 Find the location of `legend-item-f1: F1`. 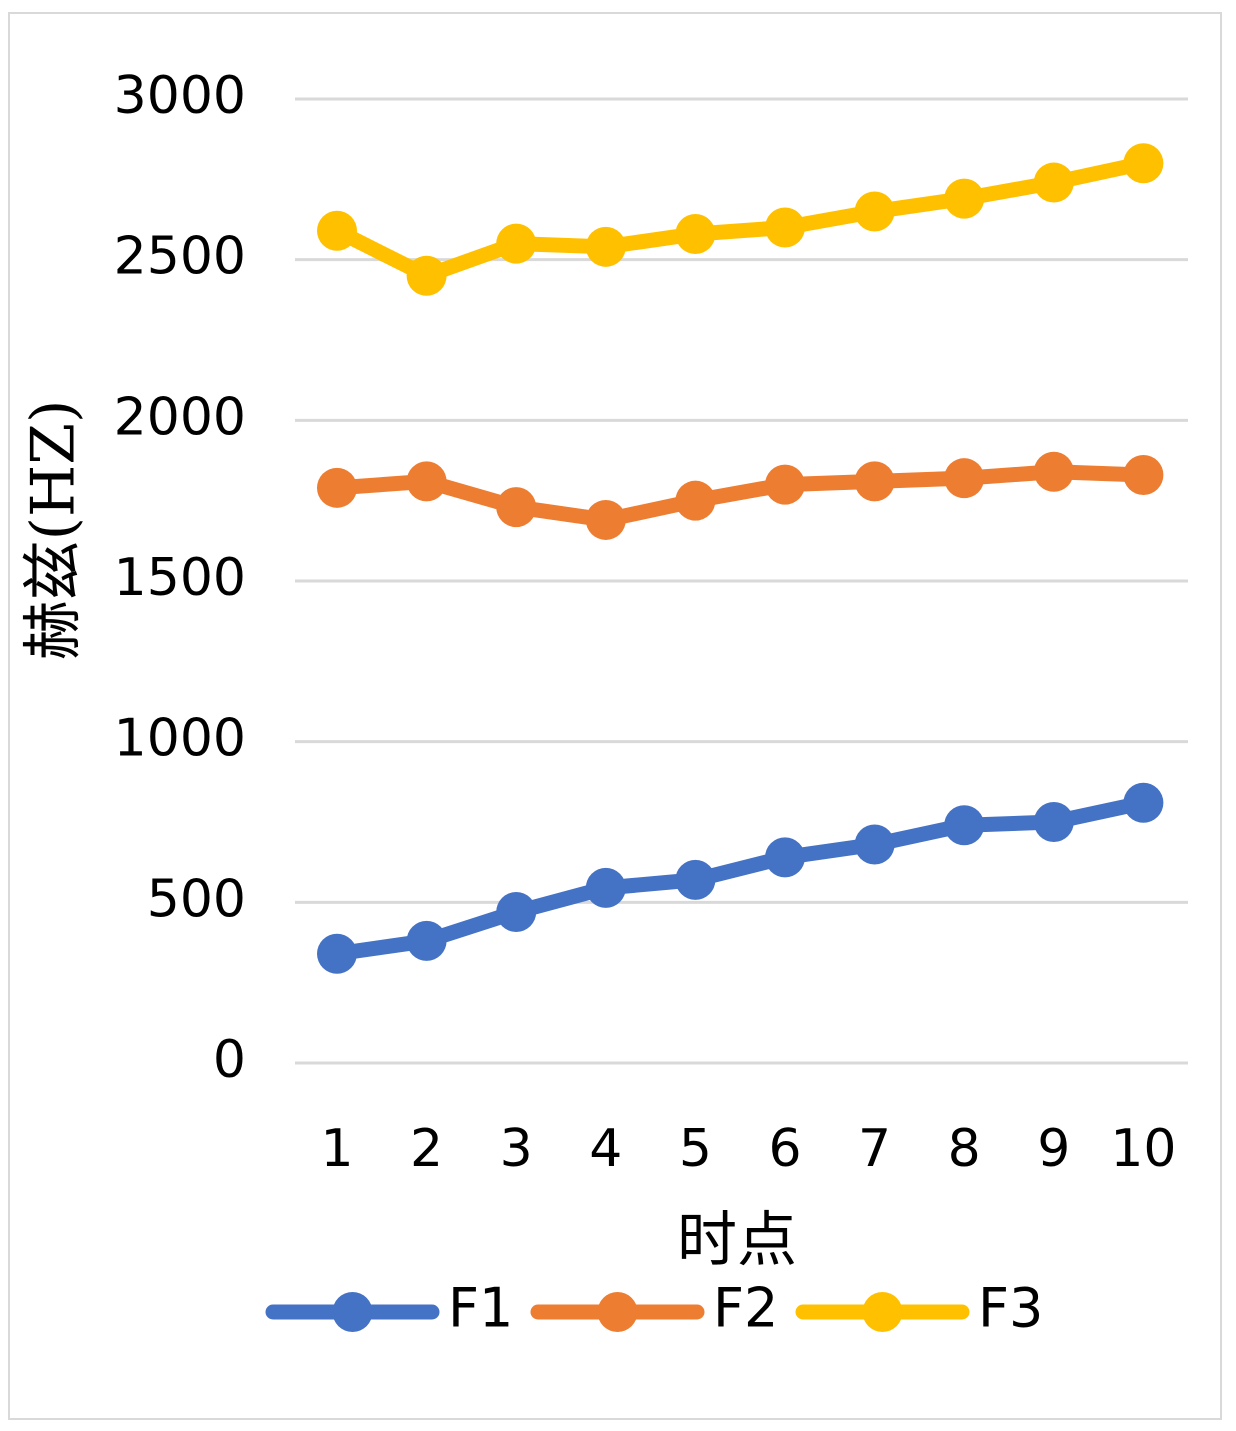

legend-item-f1: F1 is located at coordinates (389, 1308).